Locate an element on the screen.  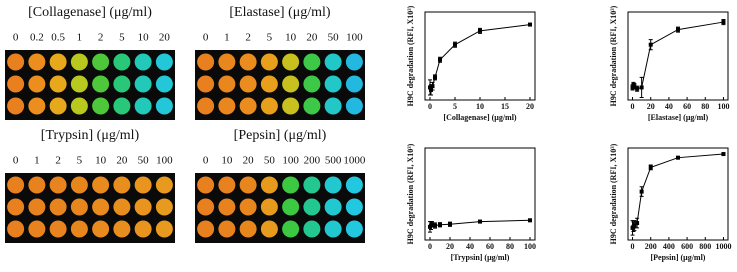
plate-title: [Elastase] (μg/ml) is located at coordinates (280, 12).